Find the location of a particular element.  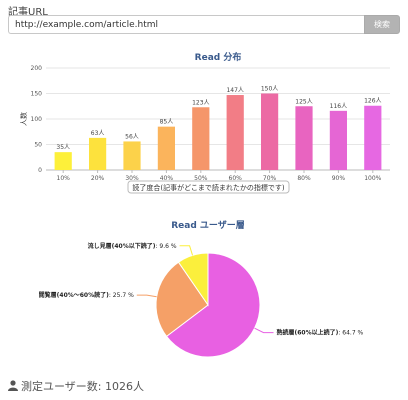

x-tick-label: 90% is located at coordinates (339, 178).